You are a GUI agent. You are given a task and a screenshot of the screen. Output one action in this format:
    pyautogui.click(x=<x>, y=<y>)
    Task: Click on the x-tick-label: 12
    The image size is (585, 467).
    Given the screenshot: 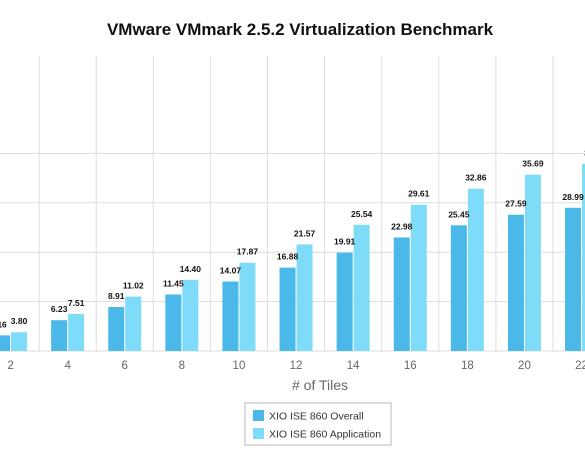 What is the action you would take?
    pyautogui.click(x=296, y=366)
    